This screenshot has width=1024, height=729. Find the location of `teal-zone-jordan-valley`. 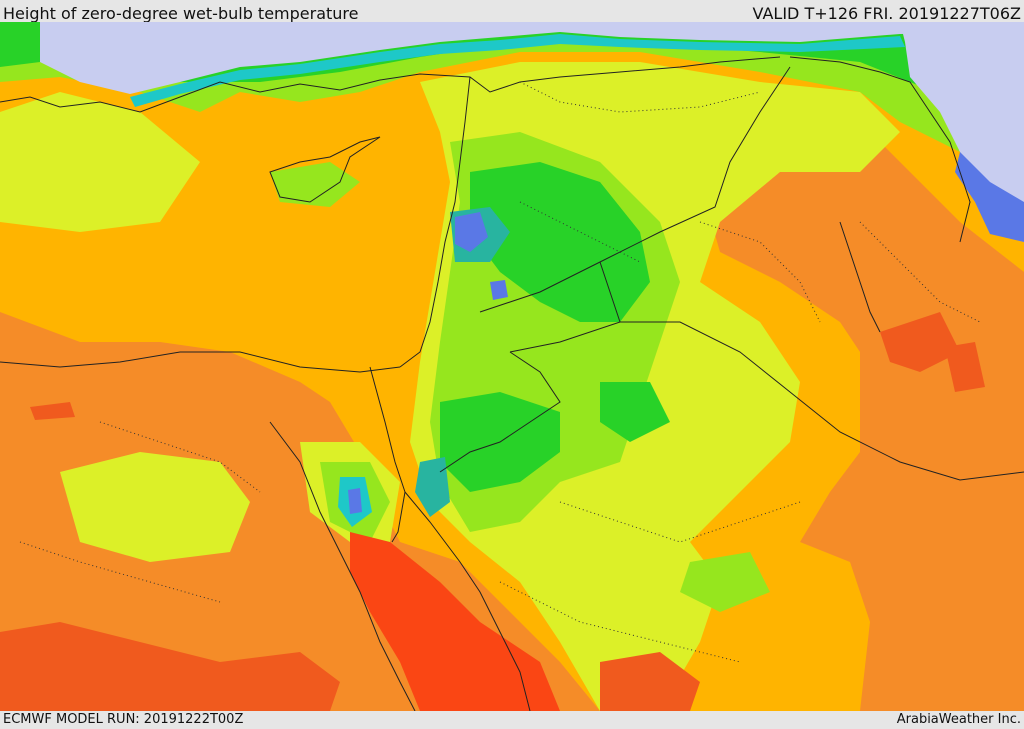

teal-zone-jordan-valley is located at coordinates (432, 487).